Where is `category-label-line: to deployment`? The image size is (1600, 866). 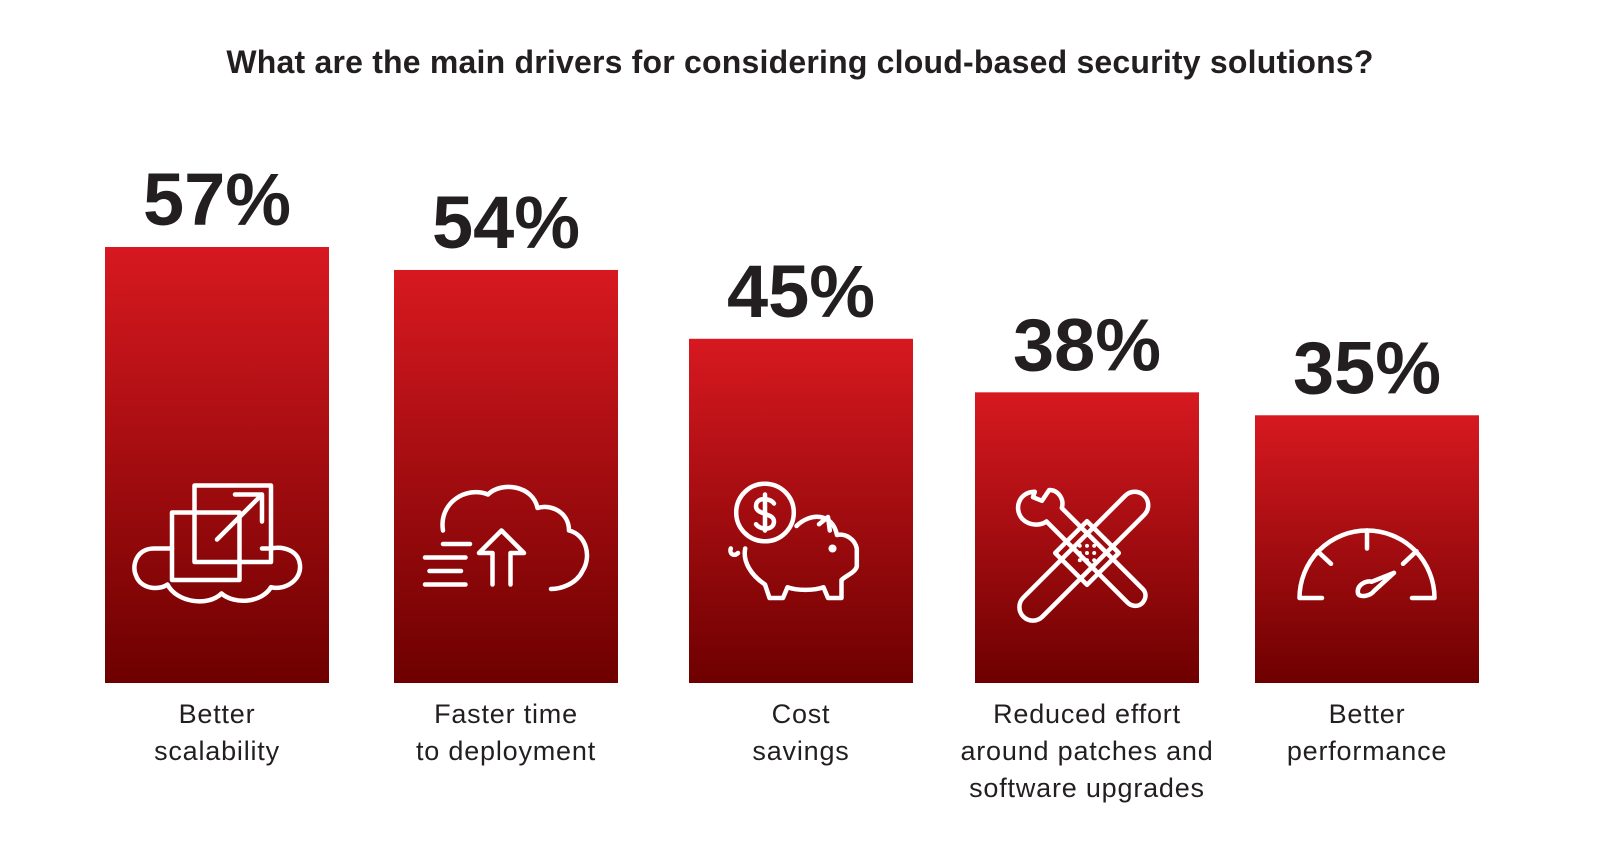 category-label-line: to deployment is located at coordinates (505, 751).